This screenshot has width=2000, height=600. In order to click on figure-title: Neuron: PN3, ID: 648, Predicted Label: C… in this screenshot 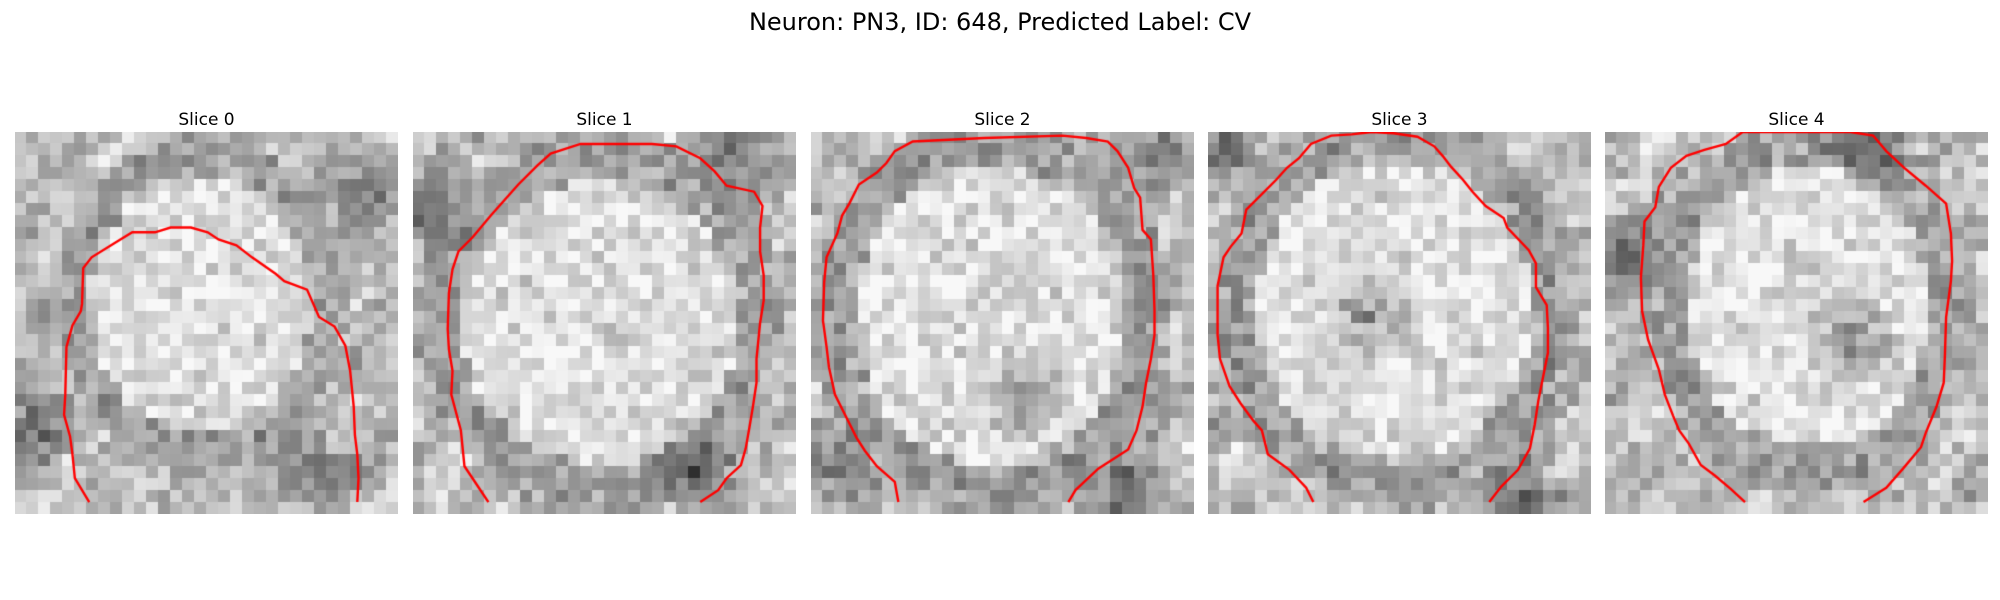, I will do `click(1000, 22)`.